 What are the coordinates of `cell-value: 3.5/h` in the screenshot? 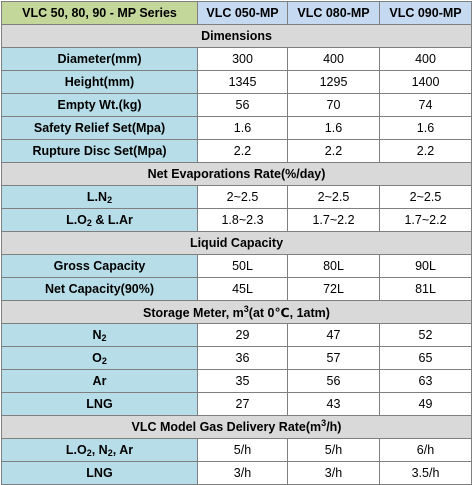 It's located at (425, 473).